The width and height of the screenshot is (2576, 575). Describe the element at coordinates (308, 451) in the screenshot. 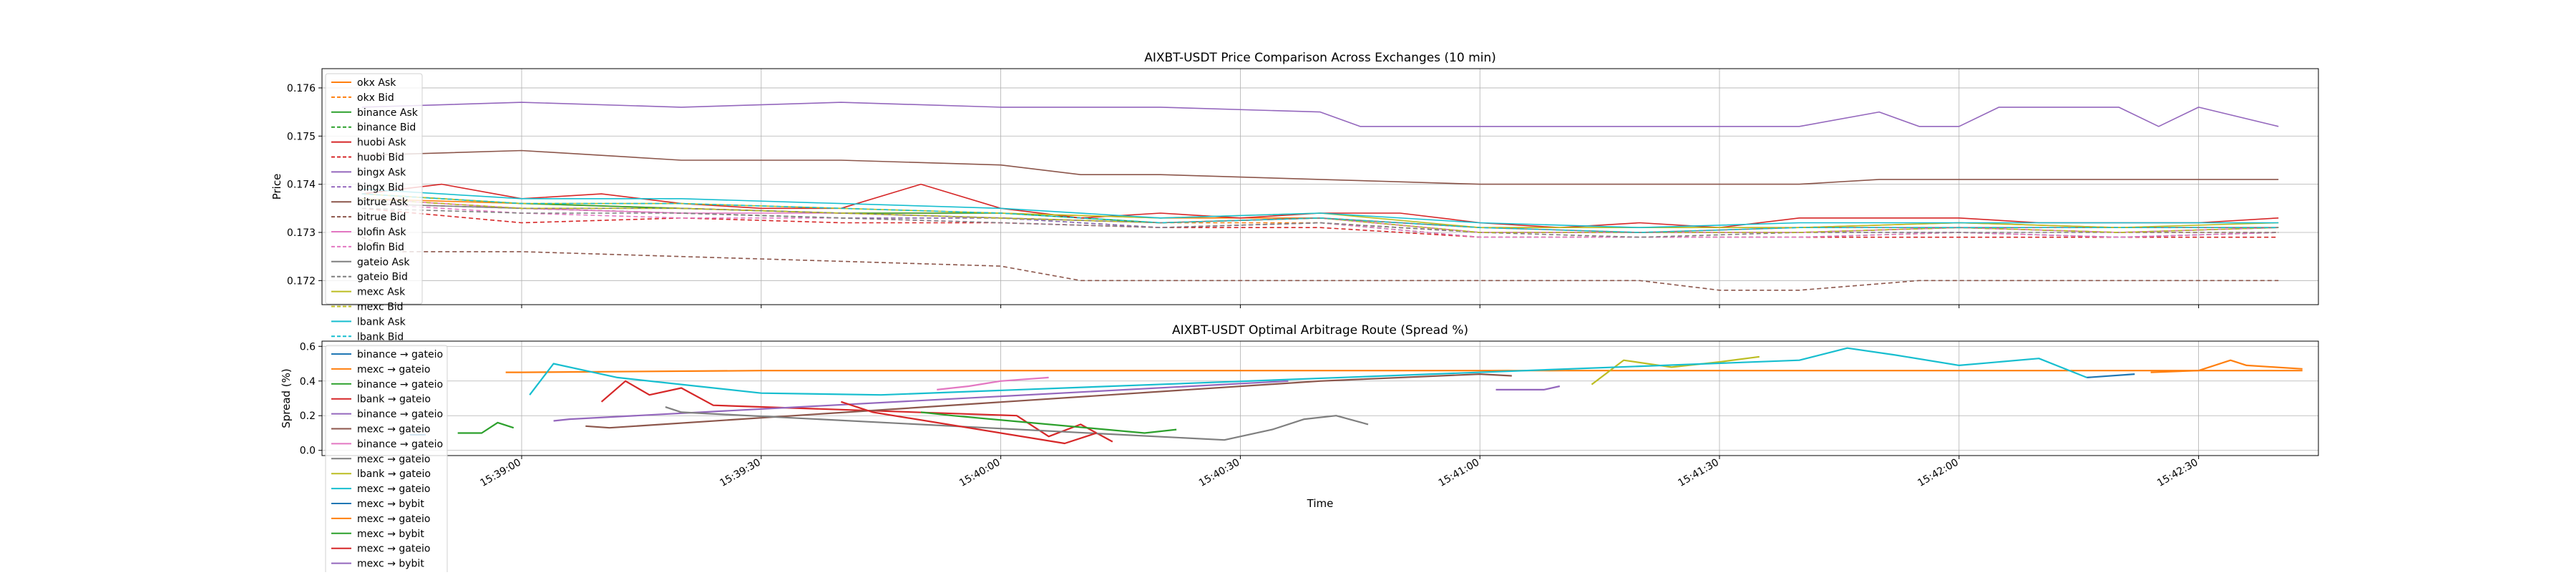

I see `y-tick-label: 0.0` at that location.